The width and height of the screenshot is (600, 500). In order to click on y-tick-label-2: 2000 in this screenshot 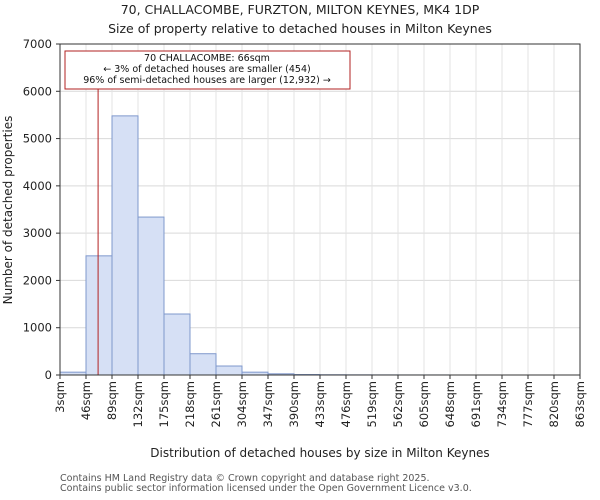, I will do `click(37, 280)`.